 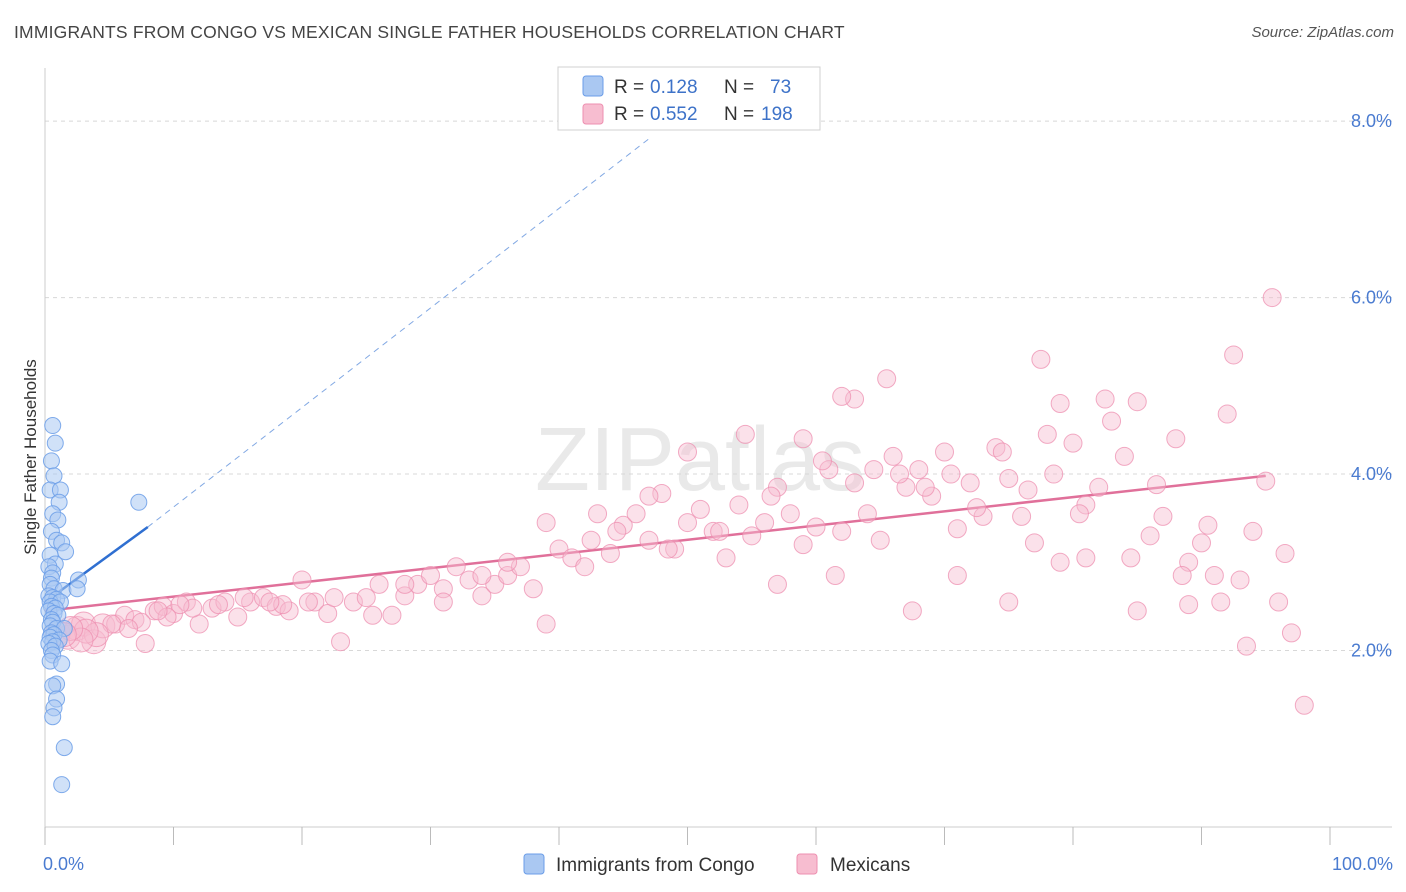 I want to click on source-label: Source: ZipAtlas.com, so click(x=1322, y=32).